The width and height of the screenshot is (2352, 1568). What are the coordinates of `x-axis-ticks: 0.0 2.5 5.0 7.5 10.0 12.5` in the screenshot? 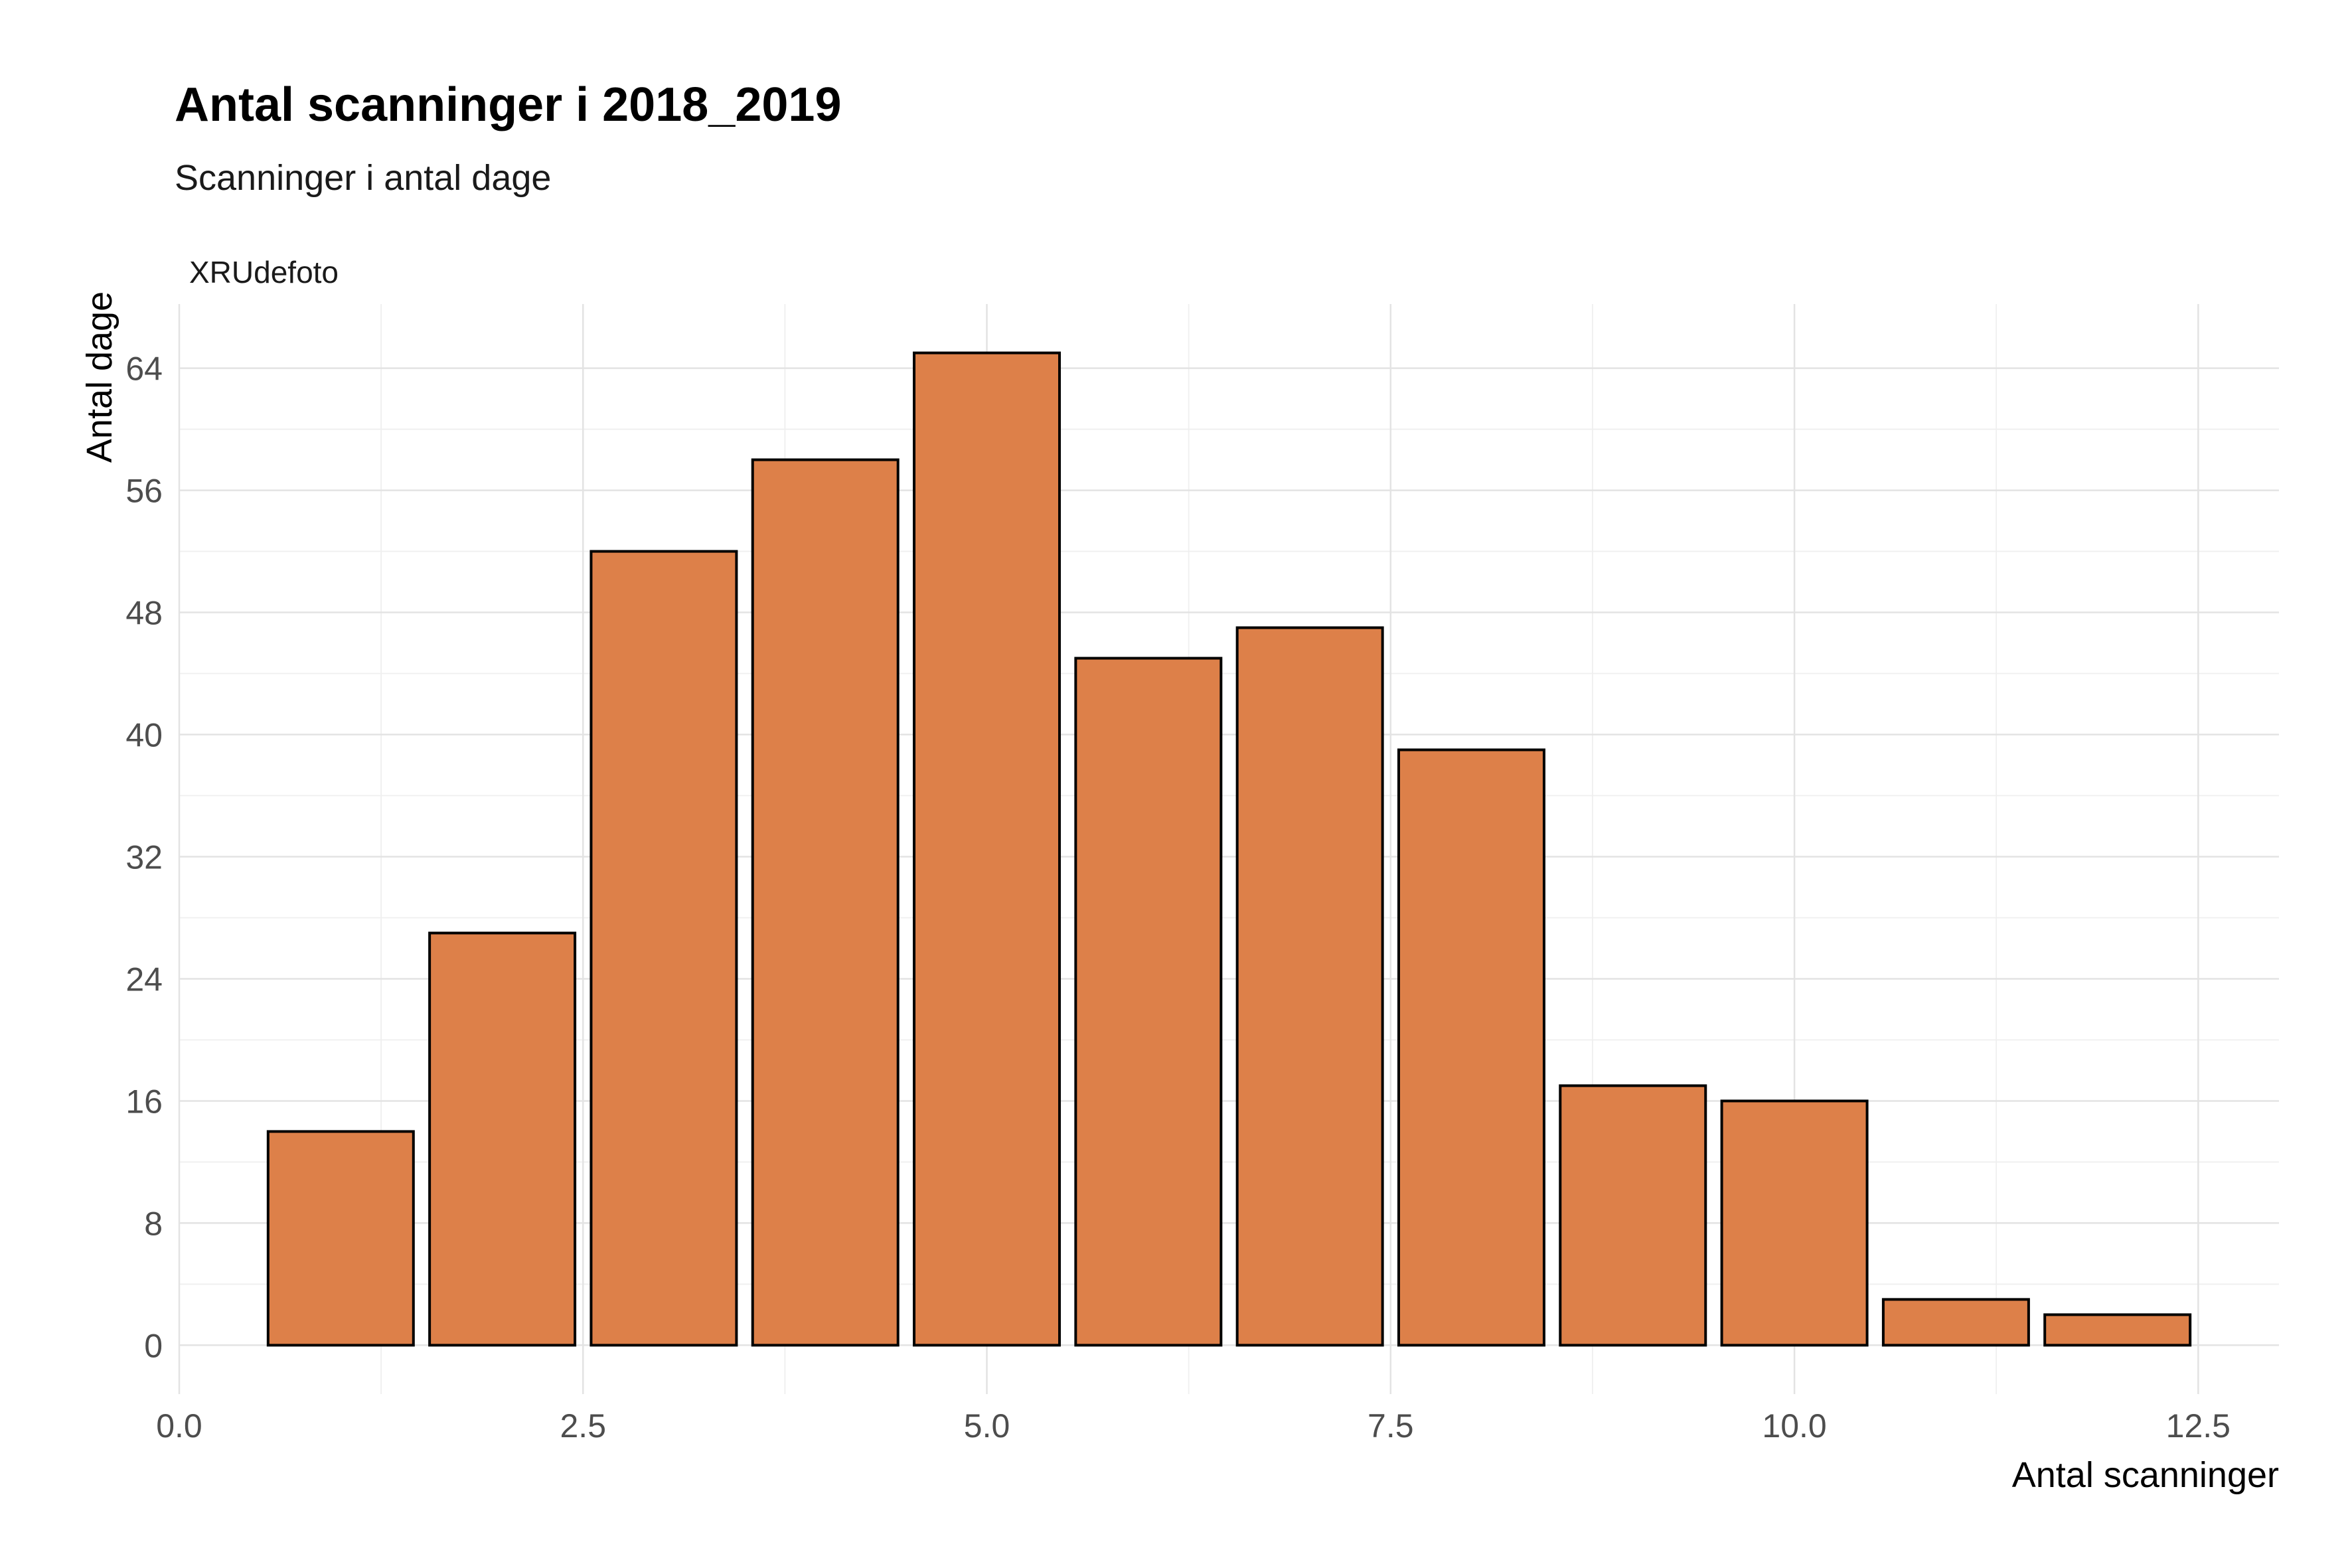 It's located at (1194, 1426).